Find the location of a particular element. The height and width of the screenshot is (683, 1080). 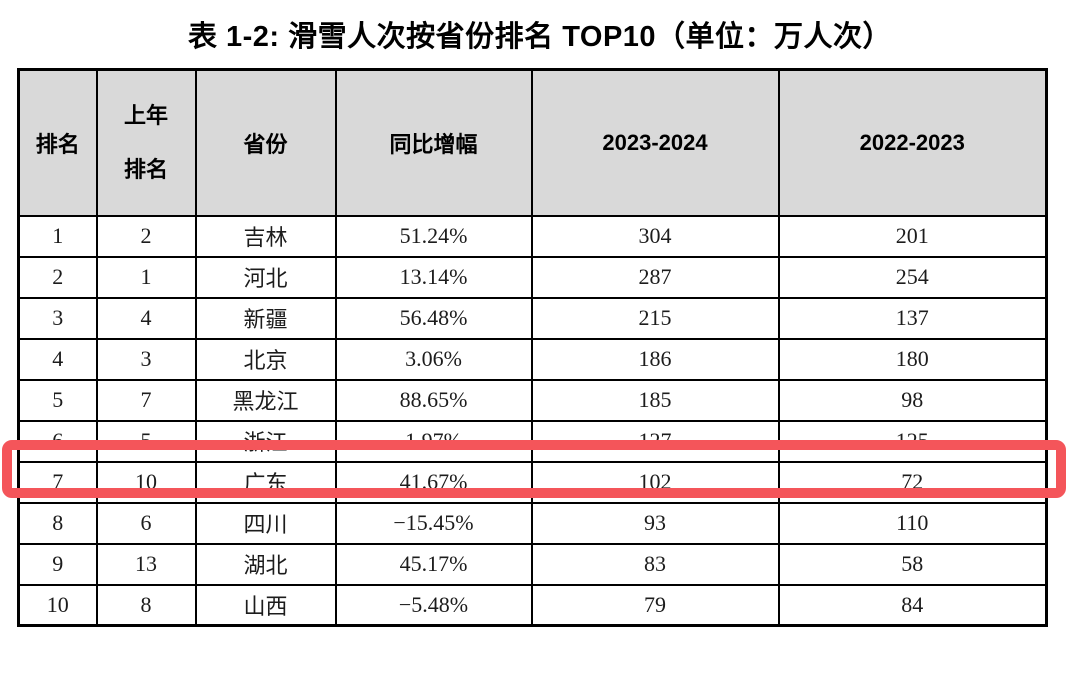

cell-prev-rank: 1 is located at coordinates (146, 277).